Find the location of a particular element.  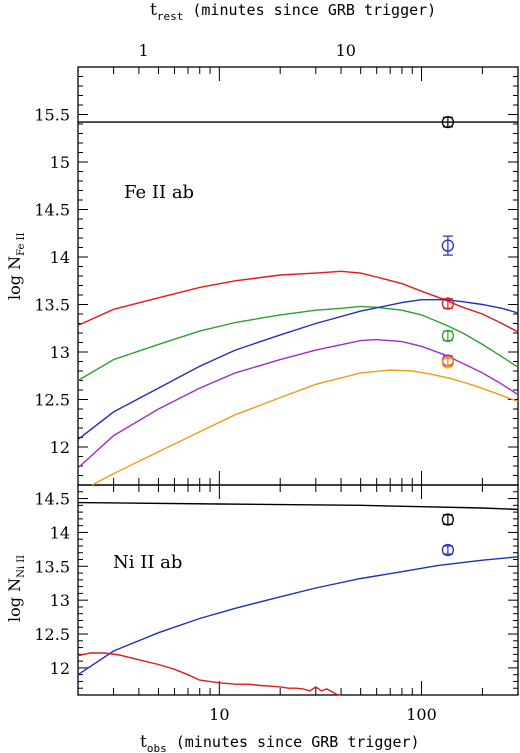

y-tick-label: 15 is located at coordinates (60, 162).